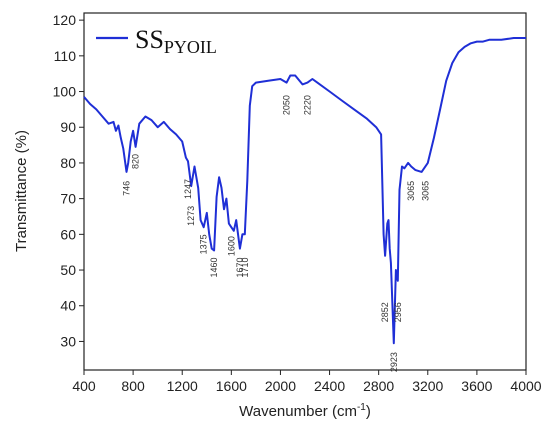 The width and height of the screenshot is (542, 426). I want to click on y-axis-ticks: 30 40 50 60 70 80 90 100 110 120, so click(68, 180).